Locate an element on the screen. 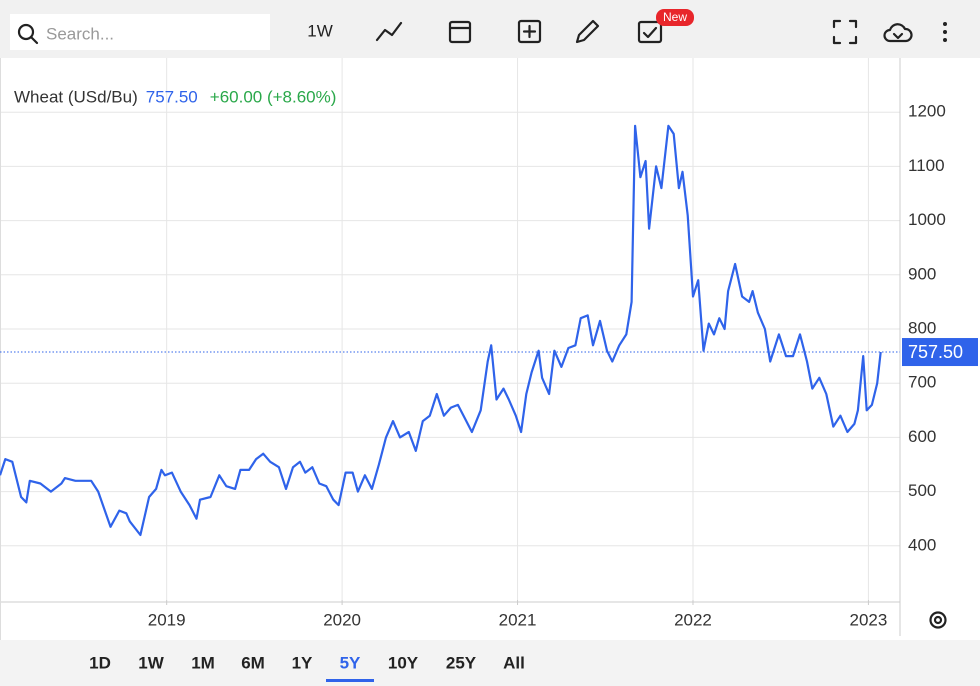  y-tick-label: 700 is located at coordinates (922, 382).